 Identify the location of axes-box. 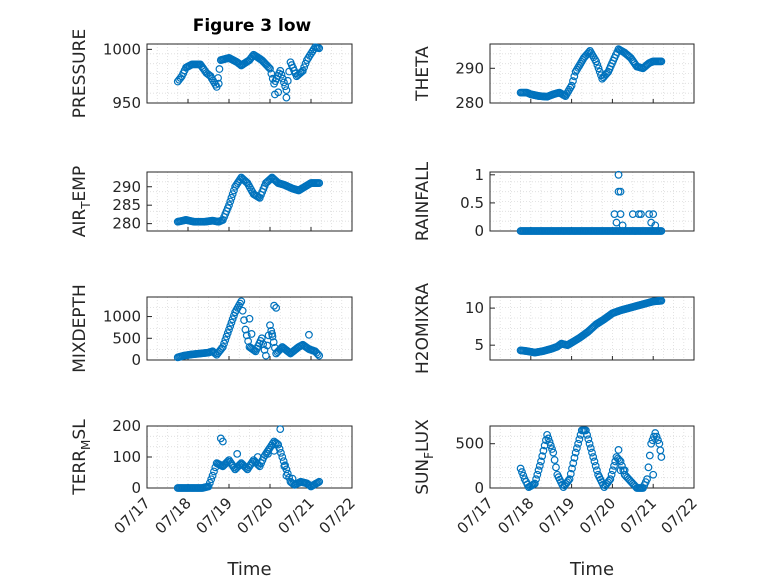
(249, 328).